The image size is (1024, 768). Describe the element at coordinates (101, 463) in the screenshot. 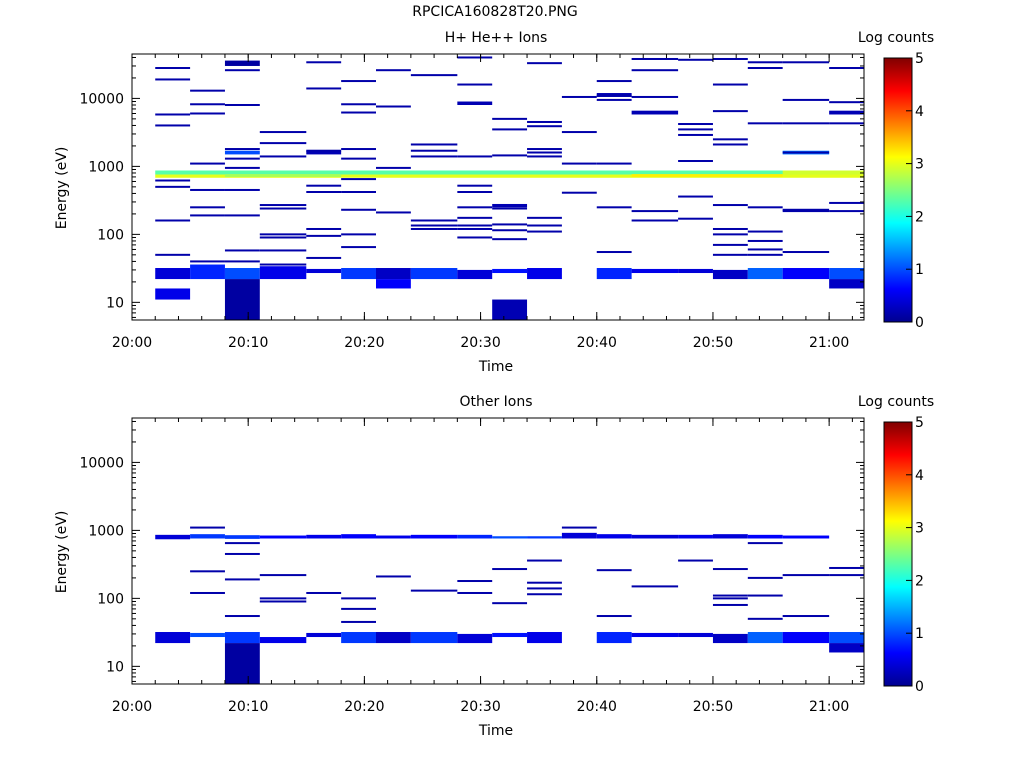

I see `y-tick-label: 10000` at that location.